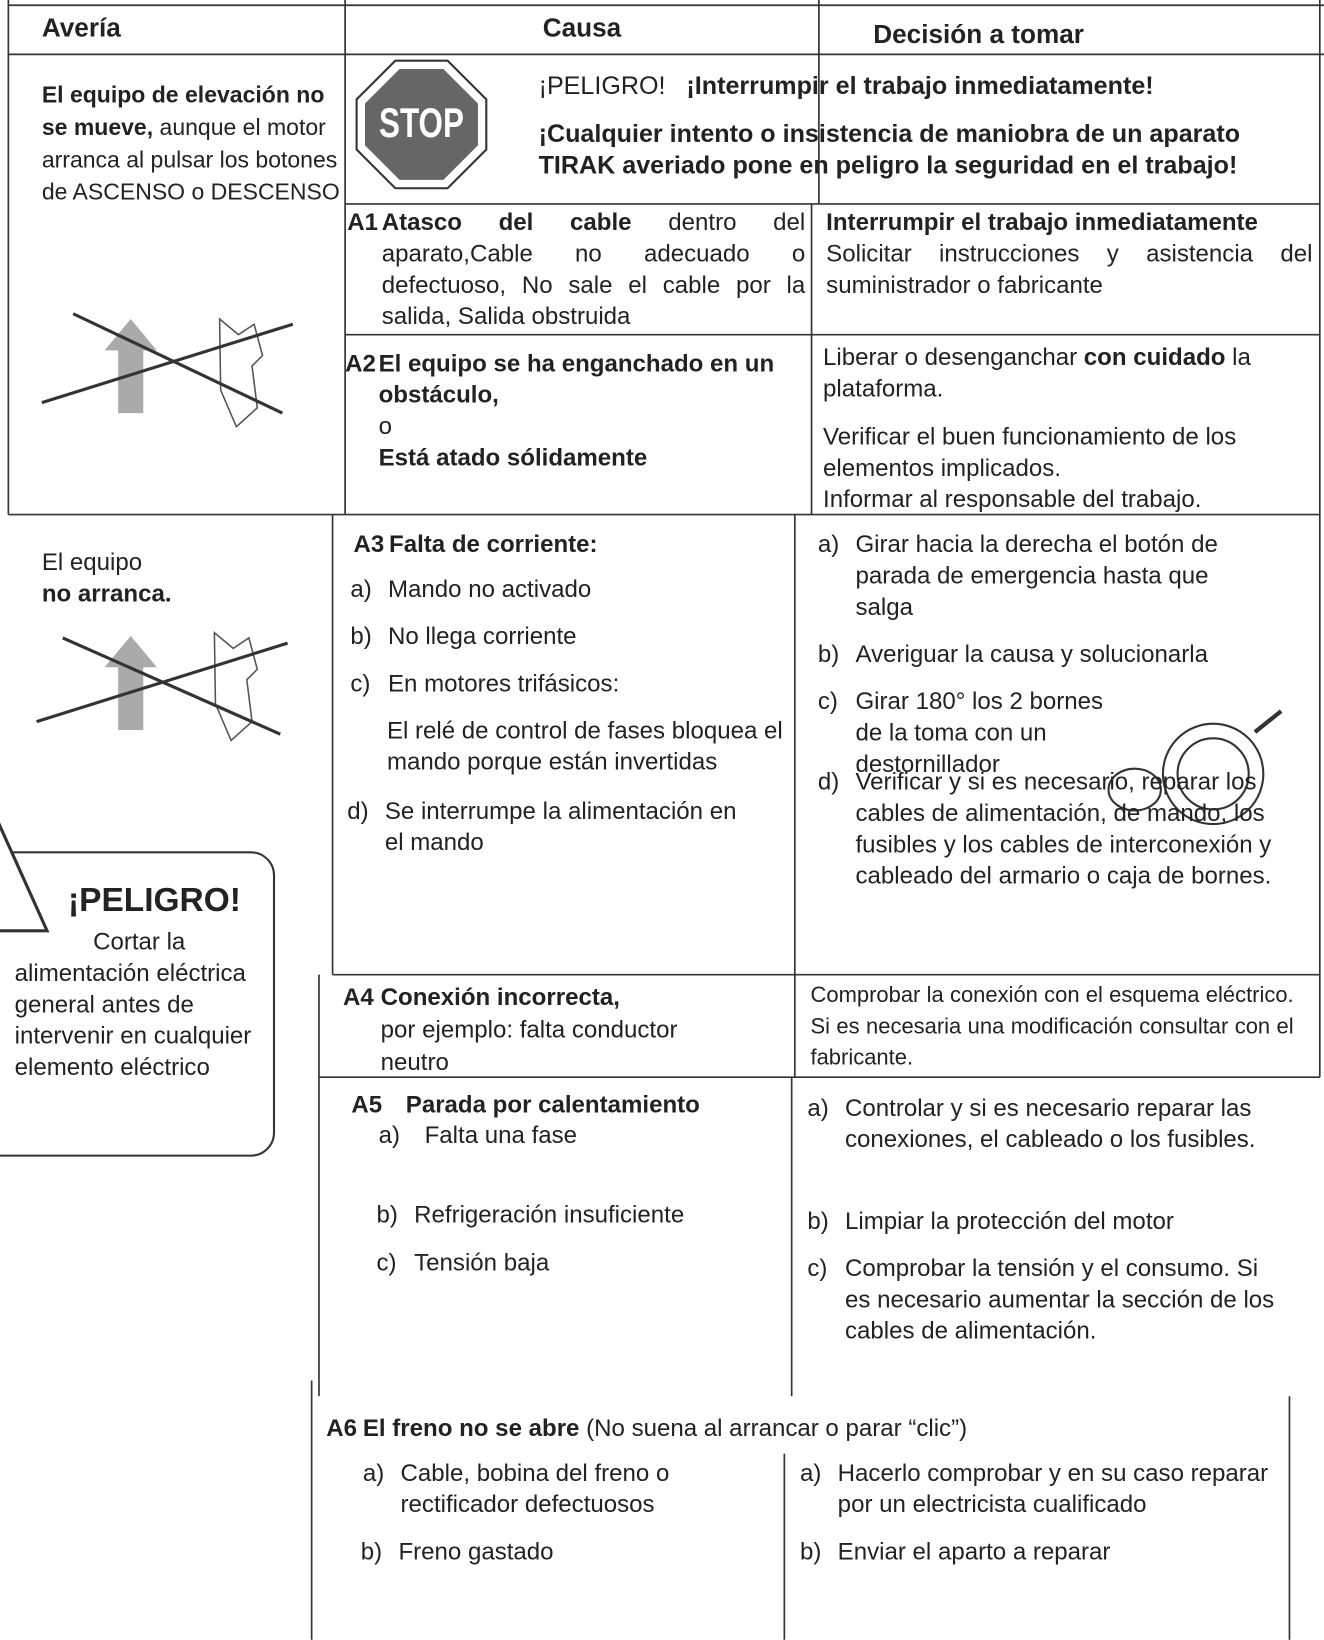 This screenshot has height=1640, width=1324. I want to click on cause-item: b) Freno gastado, so click(570, 1550).